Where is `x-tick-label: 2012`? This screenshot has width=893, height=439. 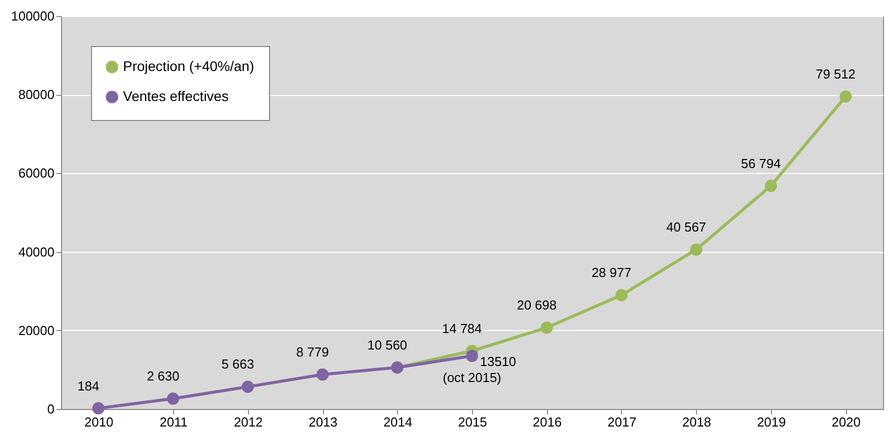 x-tick-label: 2012 is located at coordinates (248, 422).